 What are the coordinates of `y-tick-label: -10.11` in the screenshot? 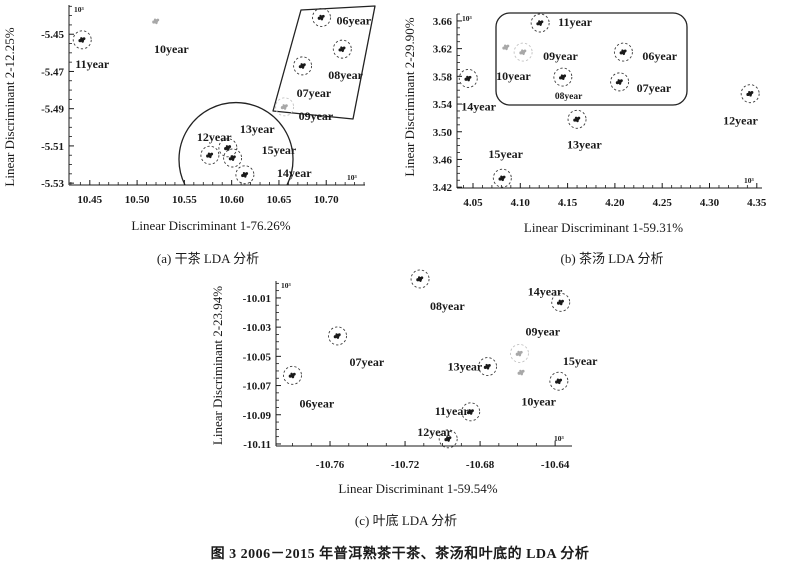 It's located at (257, 445).